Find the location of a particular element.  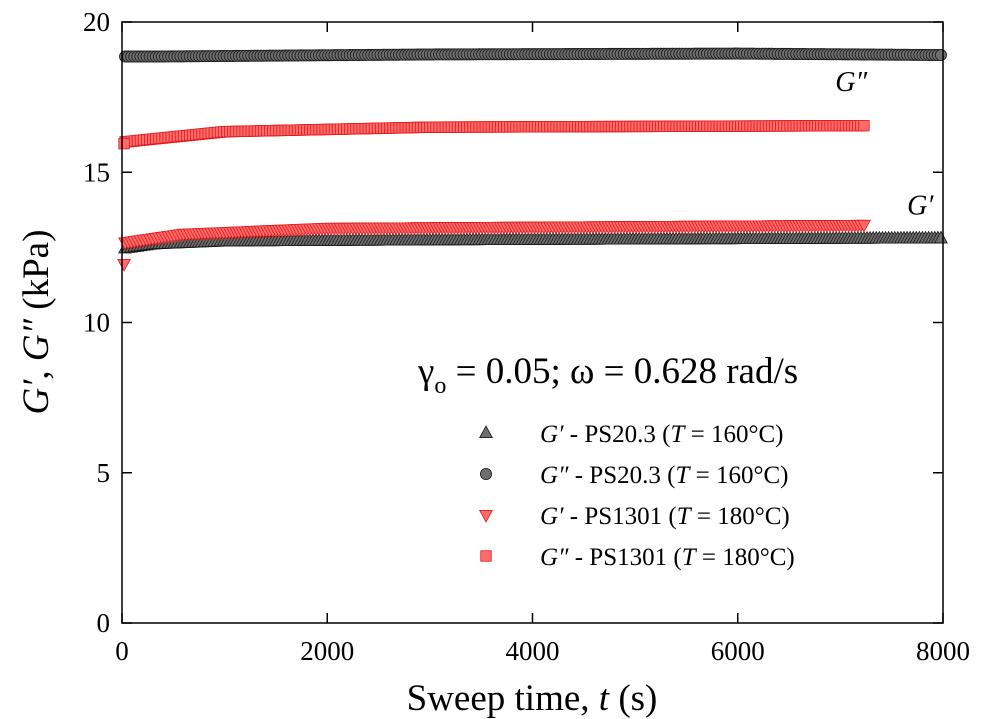

legend-label: G′ - PS20.3 (T = 160°C) is located at coordinates (662, 434).